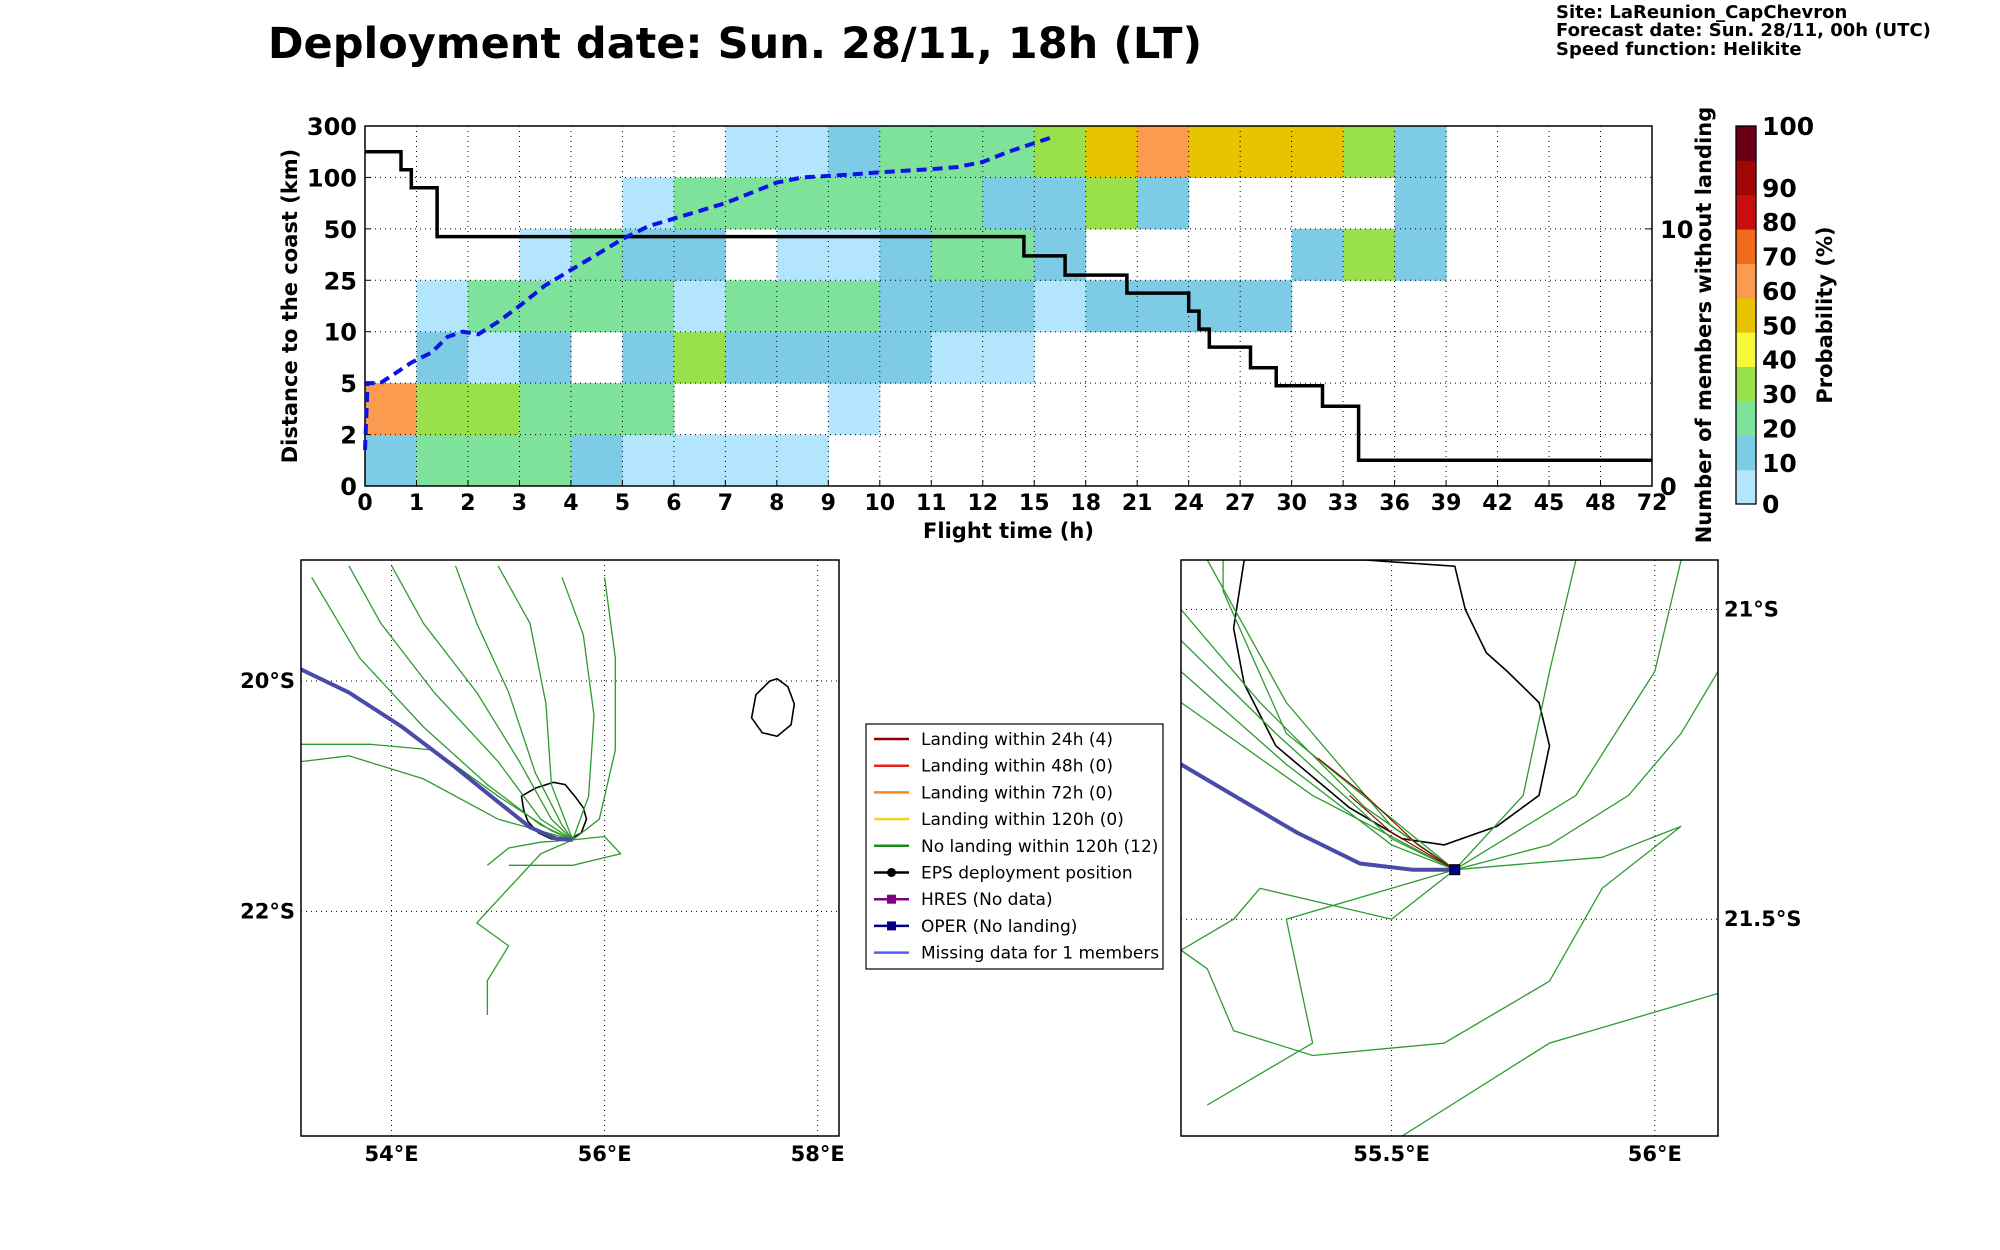 The height and width of the screenshot is (1250, 2000). I want to click on x-tick-label: 10, so click(879, 503).